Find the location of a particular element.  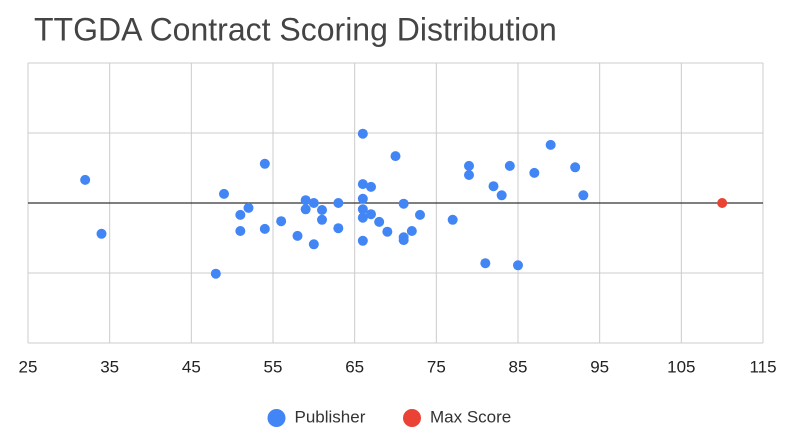

x-tick-label: 35 is located at coordinates (109, 366).